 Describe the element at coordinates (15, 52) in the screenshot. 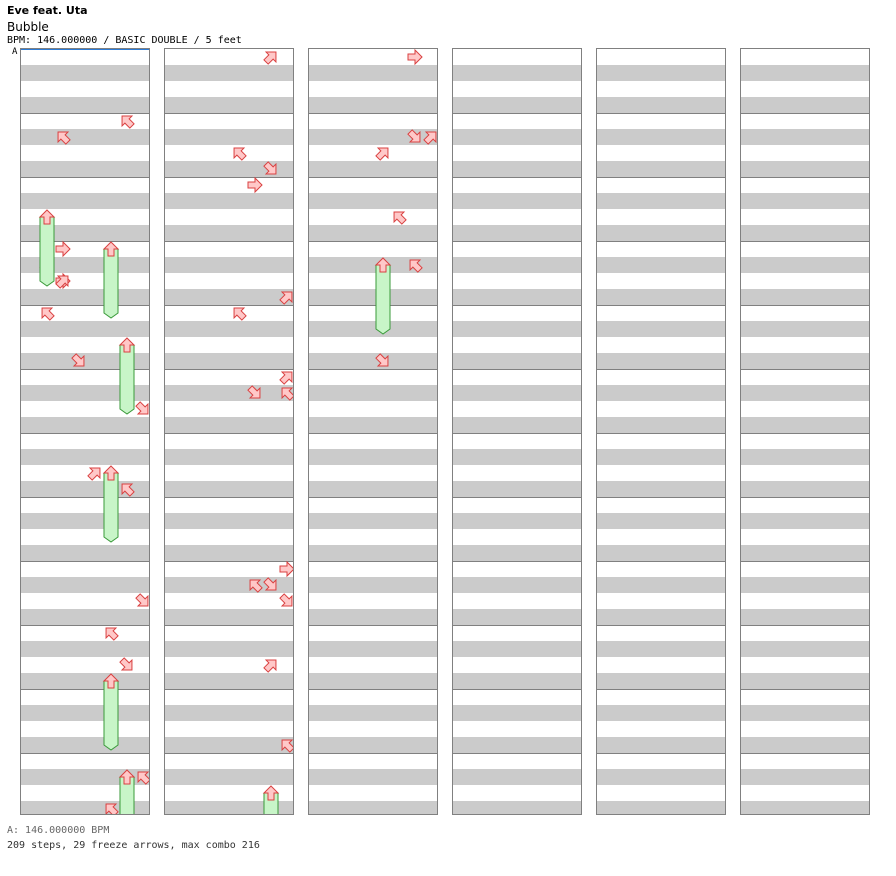

I see `bpm-marker-label: A` at that location.